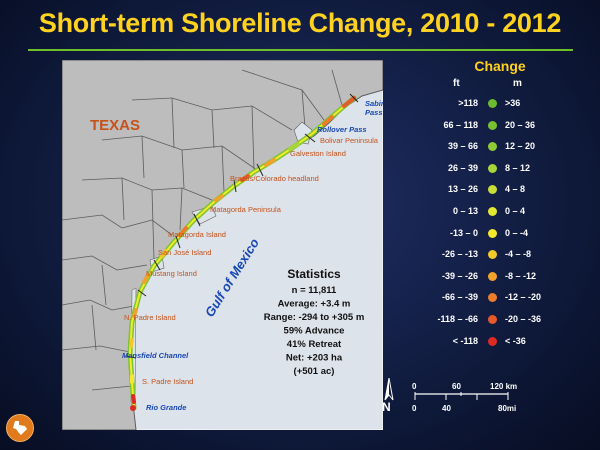 This screenshot has width=600, height=450. What do you see at coordinates (500, 148) in the screenshot?
I see `legend-row: 39 – 66 12 – 20` at bounding box center [500, 148].